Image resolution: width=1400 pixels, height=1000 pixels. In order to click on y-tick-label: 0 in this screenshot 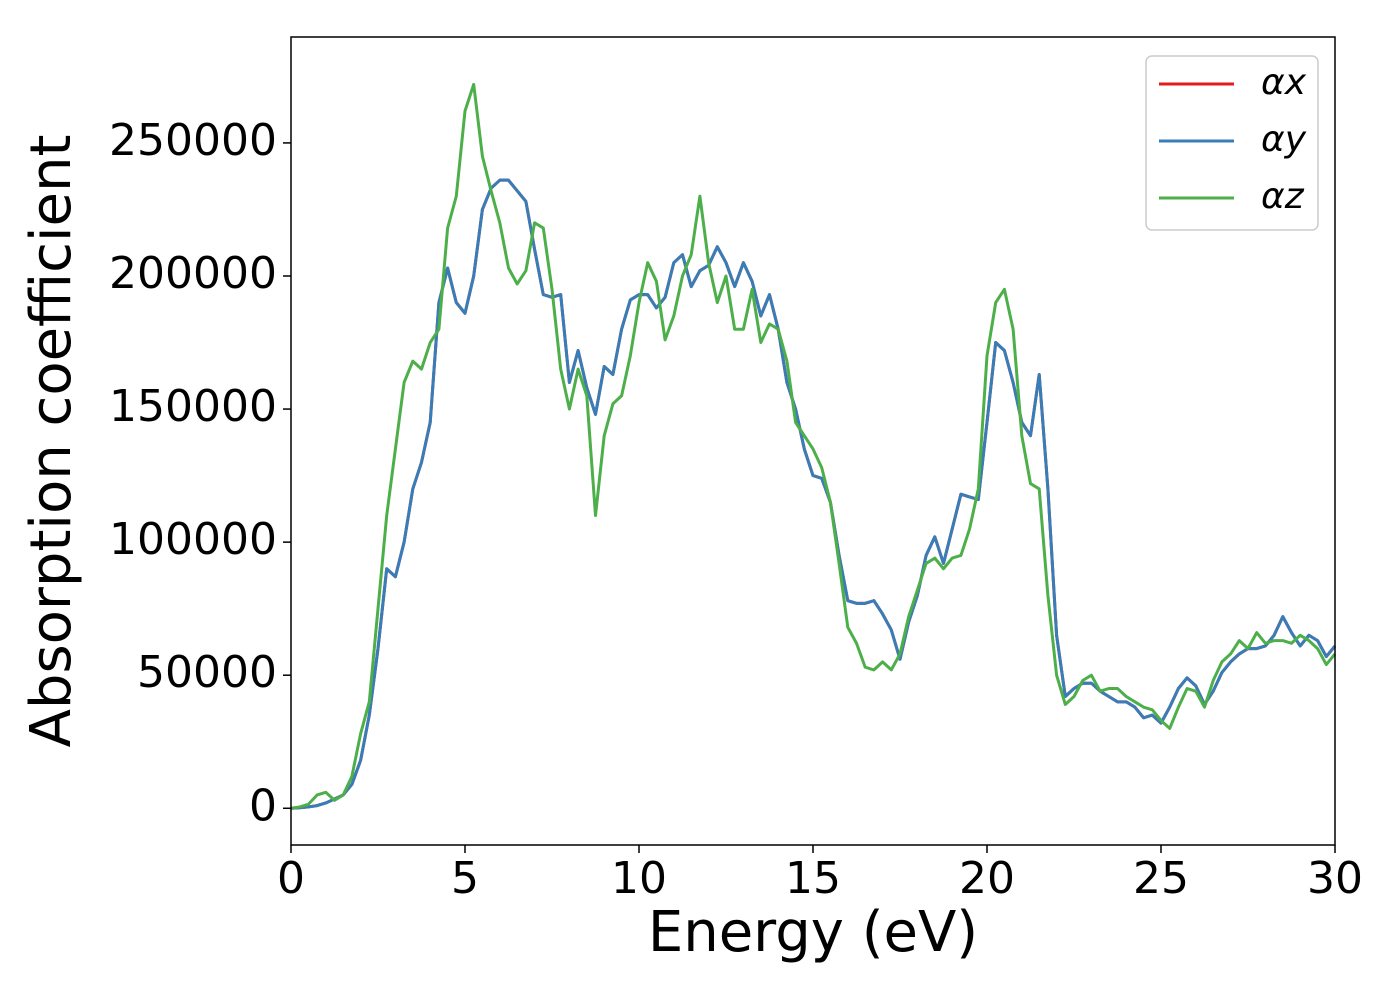, I will do `click(263, 805)`.